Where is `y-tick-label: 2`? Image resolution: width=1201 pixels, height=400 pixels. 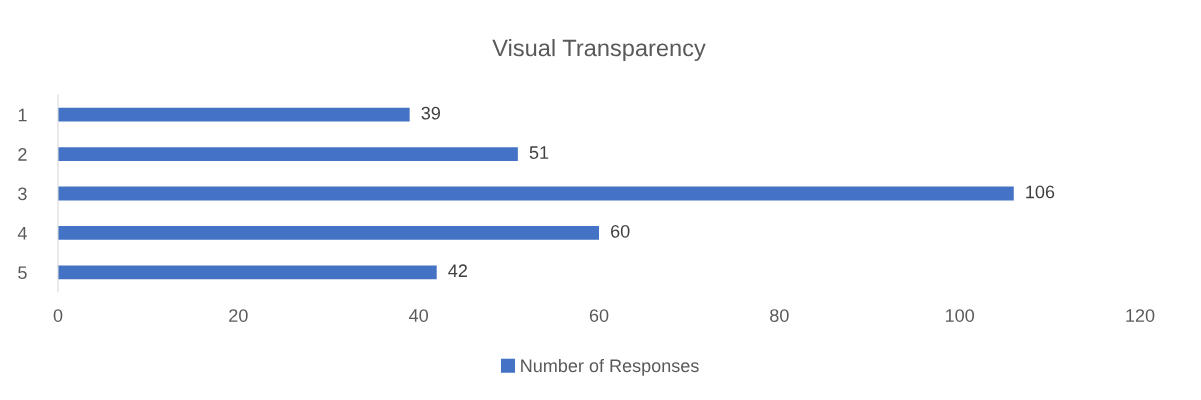 y-tick-label: 2 is located at coordinates (22, 154).